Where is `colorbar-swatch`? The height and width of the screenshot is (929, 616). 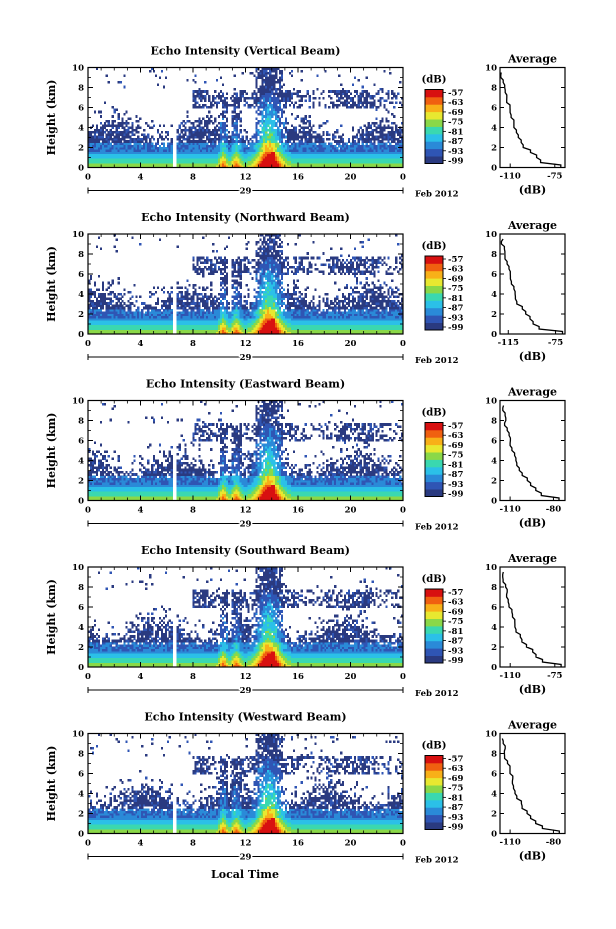
colorbar-swatch is located at coordinates (434, 130).